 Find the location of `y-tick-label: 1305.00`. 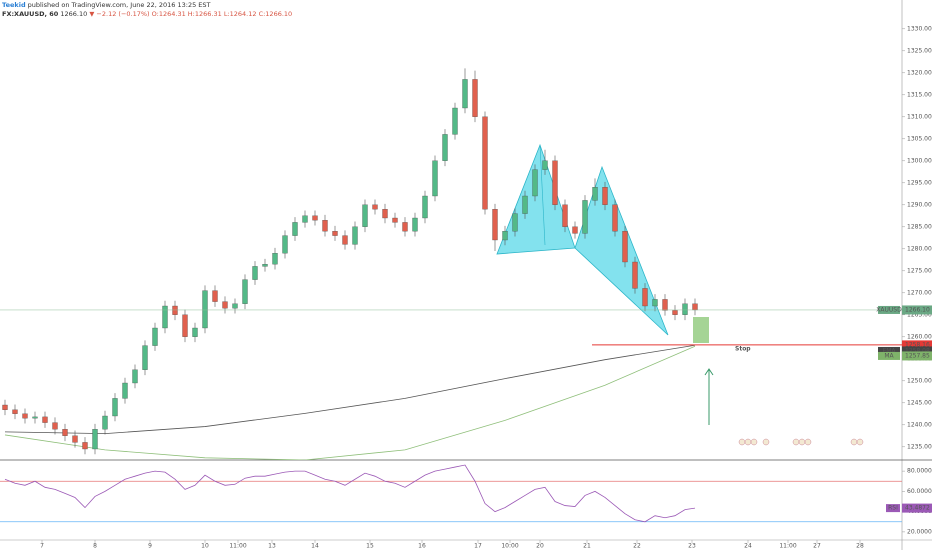

y-tick-label: 1305.00 is located at coordinates (919, 138).